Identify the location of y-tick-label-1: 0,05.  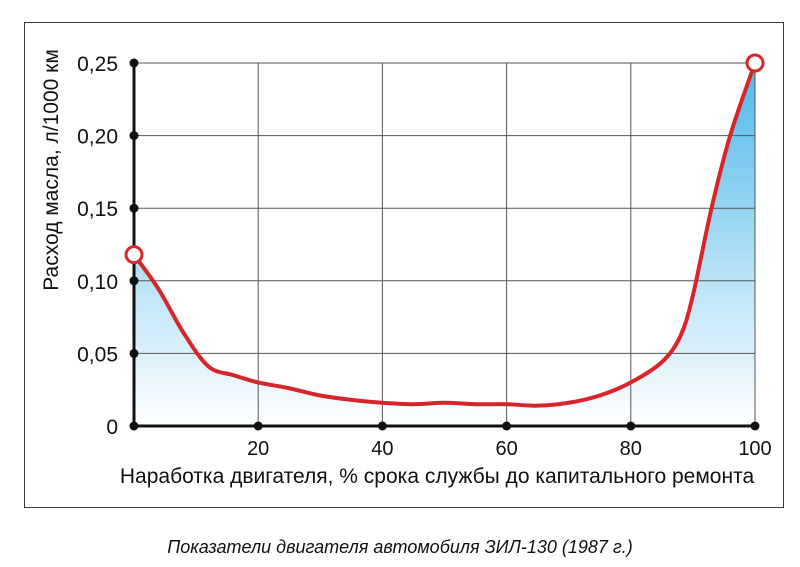
(97, 354).